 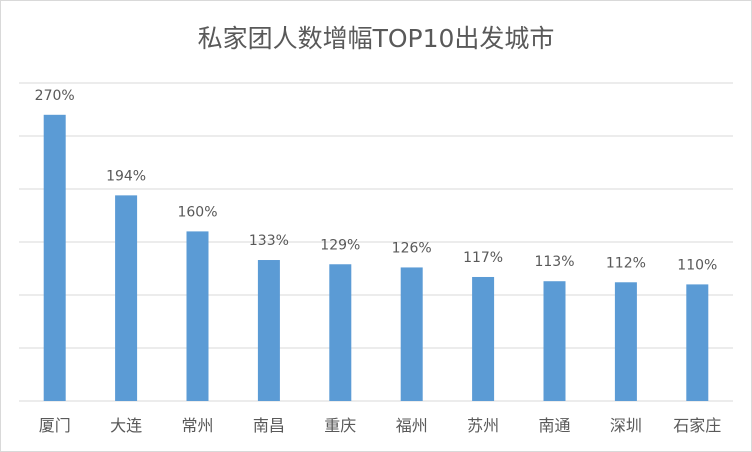 I want to click on x-tick-label: 石家庄, so click(x=697, y=425).